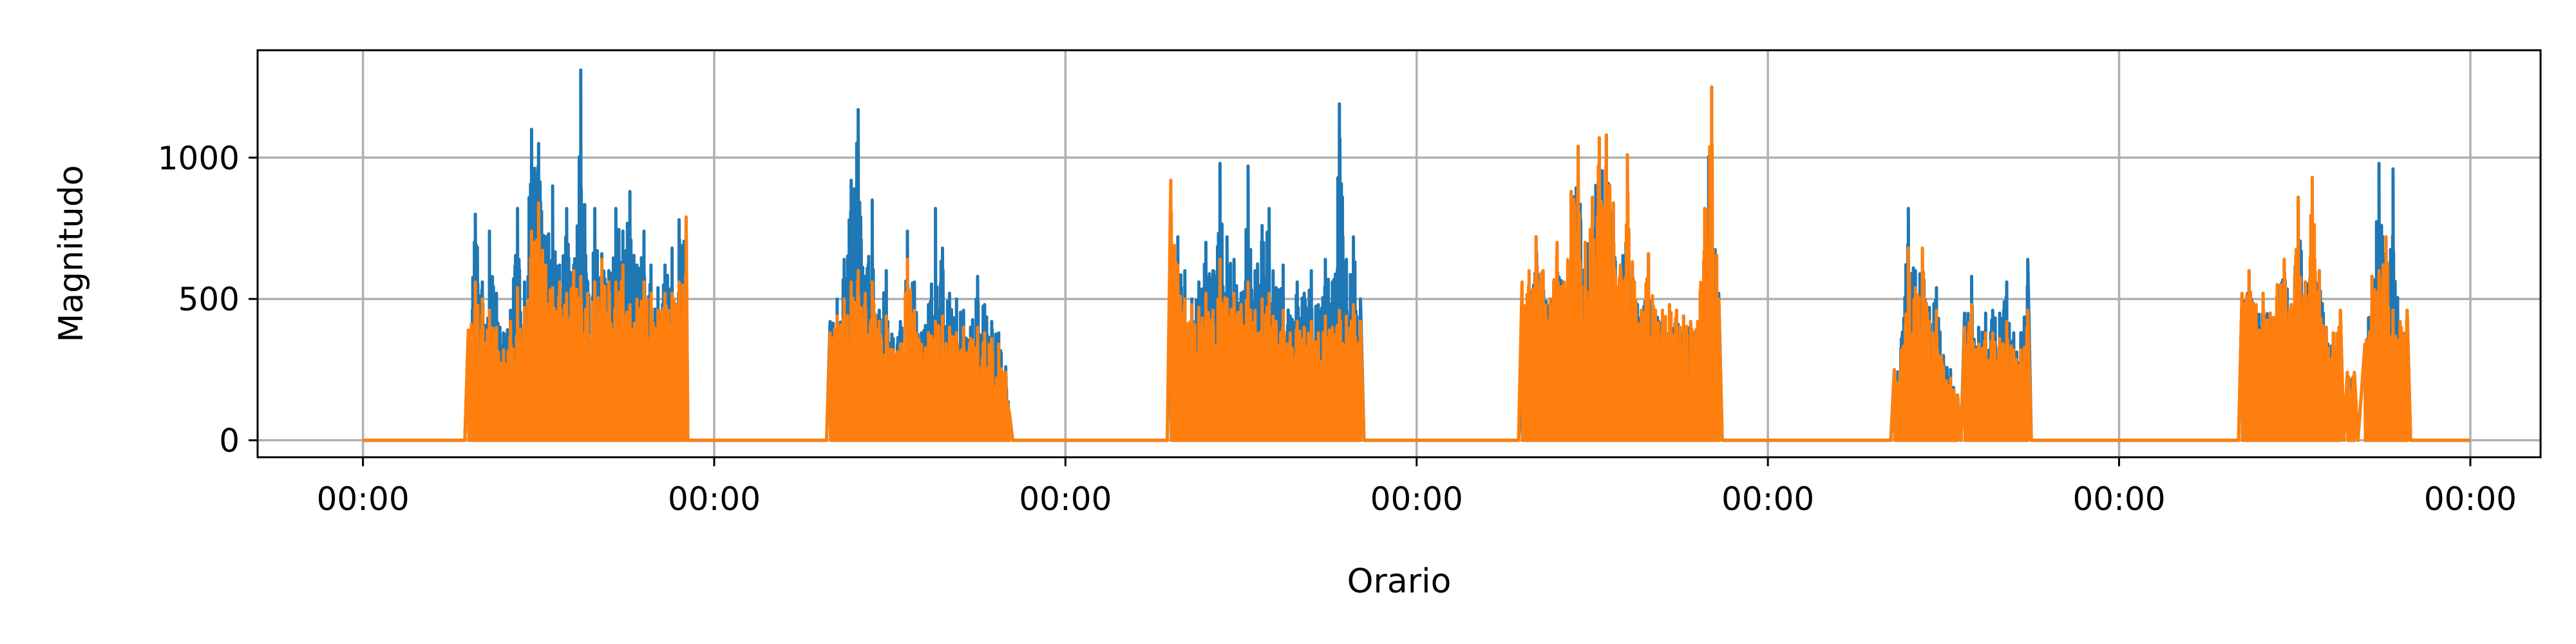  What do you see at coordinates (199, 159) in the screenshot?
I see `y-tick-label: 1000` at bounding box center [199, 159].